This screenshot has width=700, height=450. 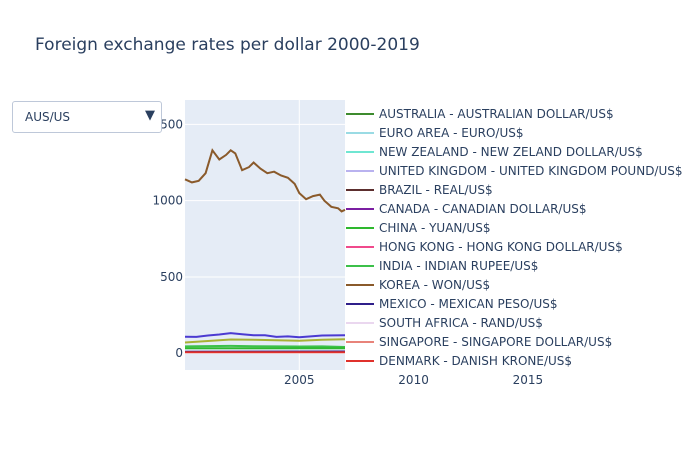 I want to click on legend-item-label: EURO AREA - EURO/US$, so click(x=451, y=133).